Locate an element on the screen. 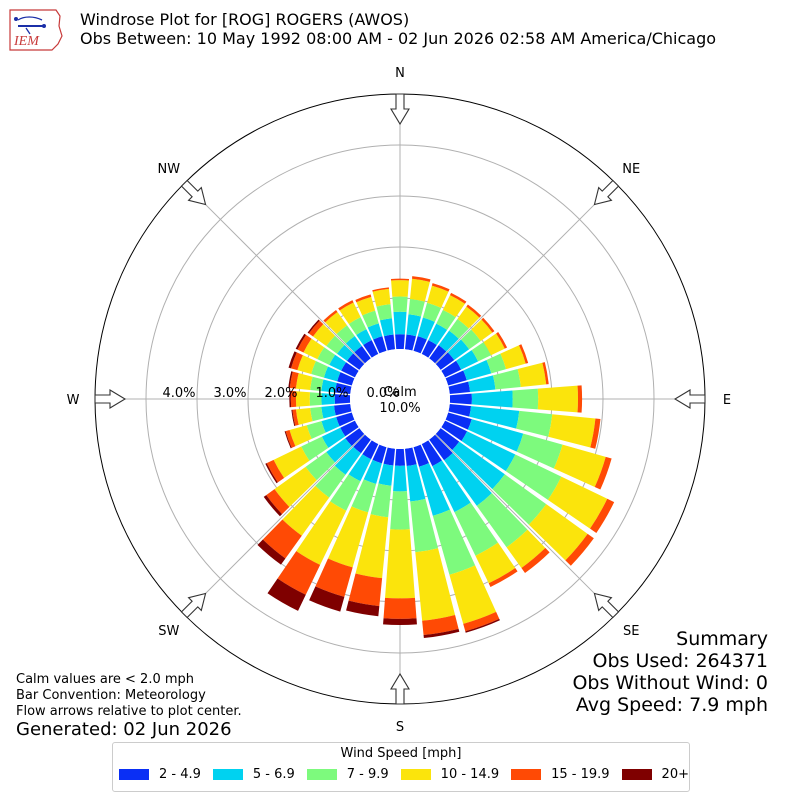 The image size is (800, 800). bar-segment-30-bin3 is located at coordinates (453, 306).